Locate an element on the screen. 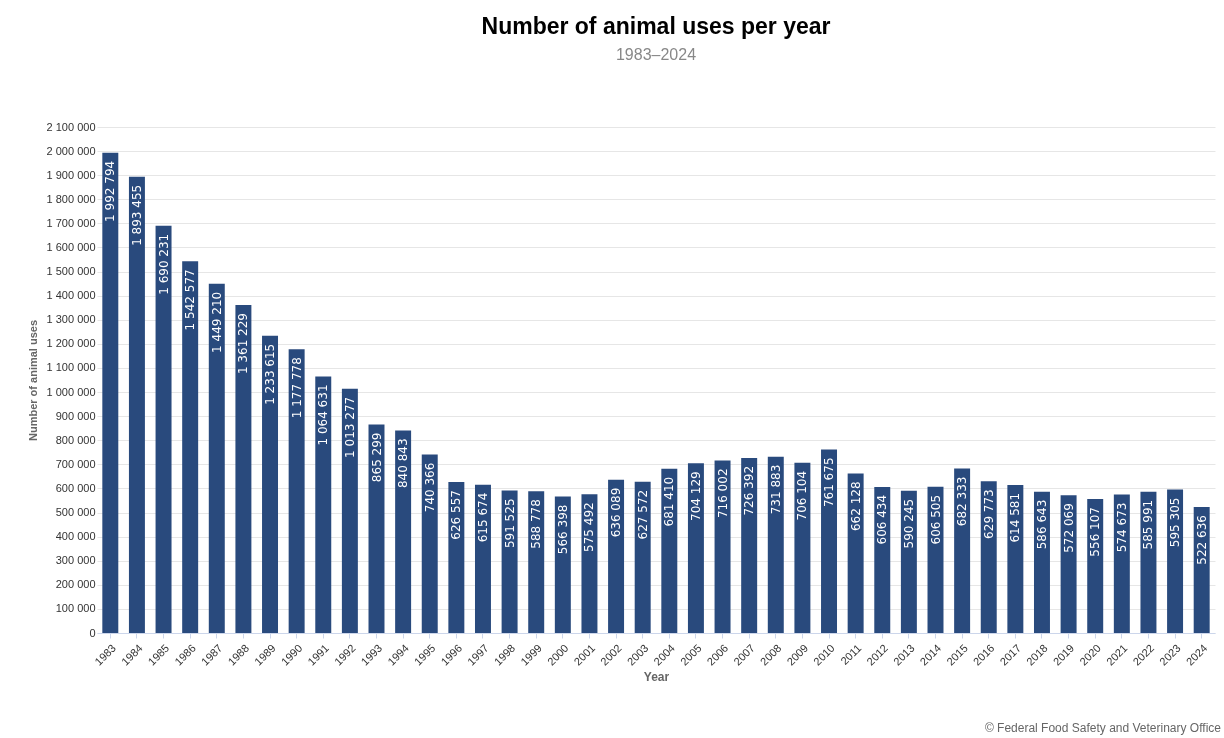 This screenshot has height=738, width=1224. y-tick-label: 1 600 000 is located at coordinates (71, 246).